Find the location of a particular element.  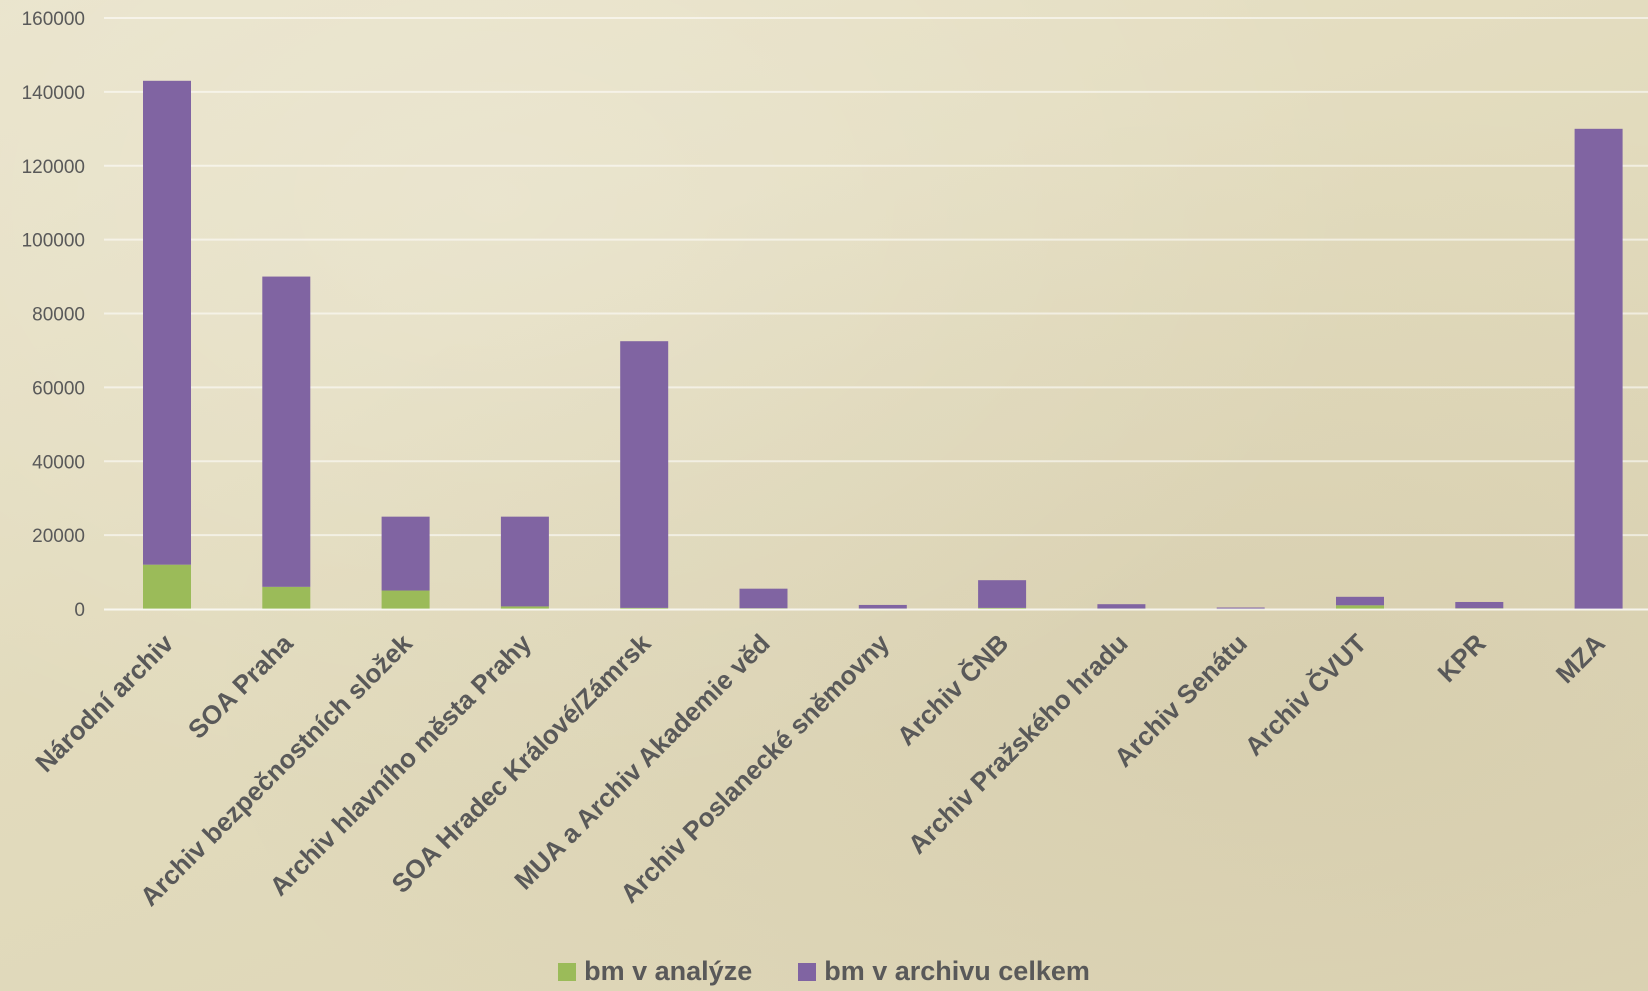

x-category-label: Archiv ČVUT is located at coordinates (1306, 695).